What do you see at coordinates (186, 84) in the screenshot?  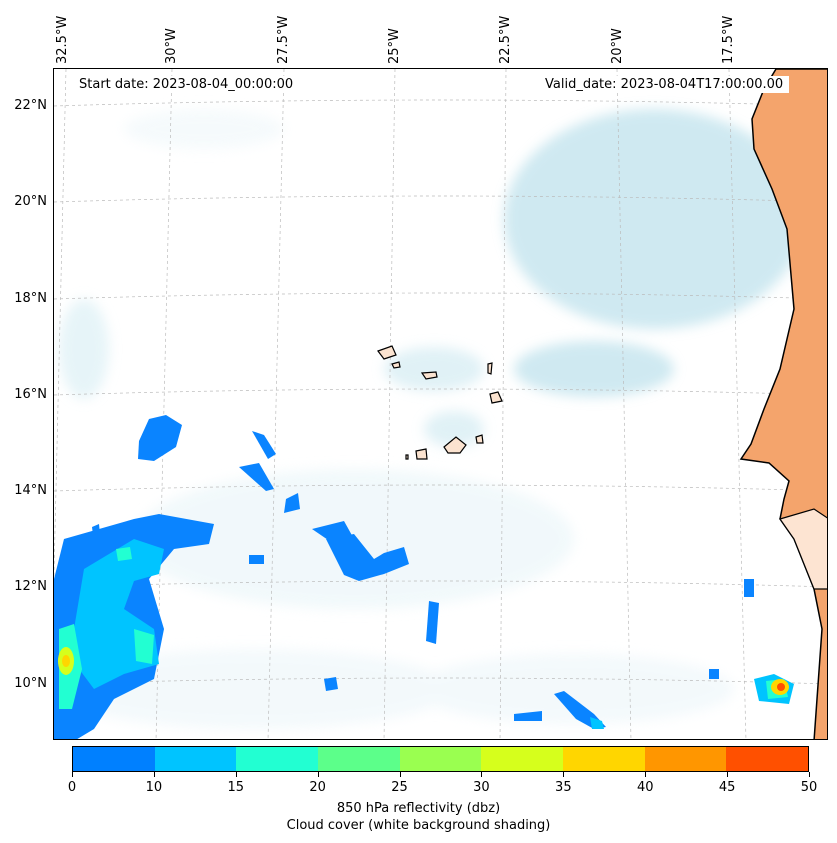 I see `start-date-label: Start date: 2023-08-04_00:00:00` at bounding box center [186, 84].